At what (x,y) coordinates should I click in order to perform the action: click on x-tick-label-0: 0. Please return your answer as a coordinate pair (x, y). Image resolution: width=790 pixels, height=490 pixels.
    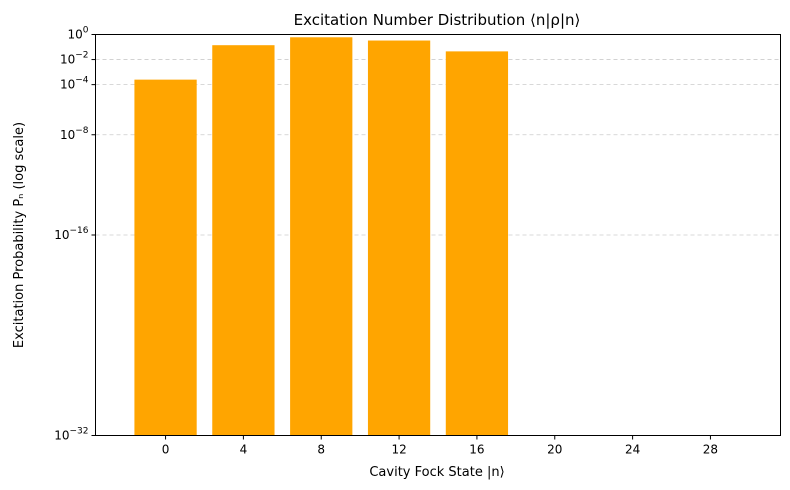
    Looking at the image, I should click on (166, 450).